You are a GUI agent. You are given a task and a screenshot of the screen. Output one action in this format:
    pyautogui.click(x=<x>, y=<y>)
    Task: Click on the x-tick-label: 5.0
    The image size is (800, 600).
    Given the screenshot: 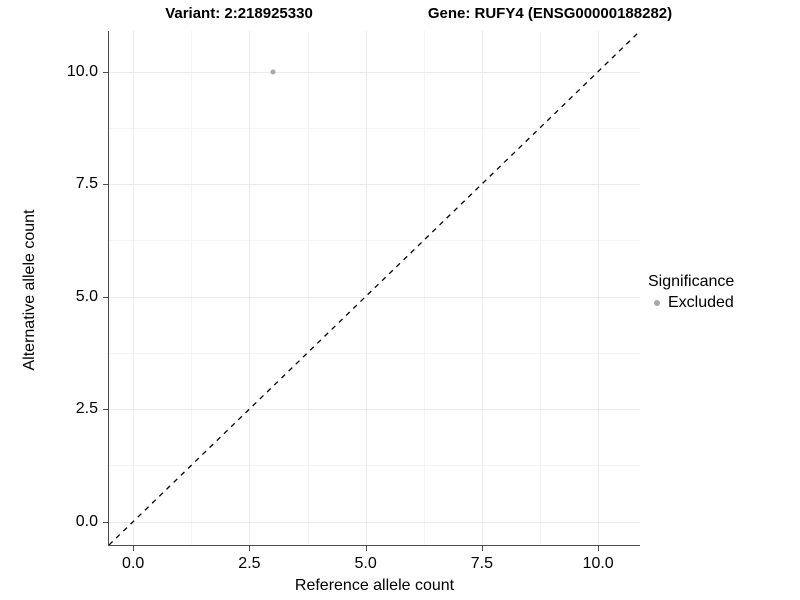 What is the action you would take?
    pyautogui.click(x=365, y=563)
    